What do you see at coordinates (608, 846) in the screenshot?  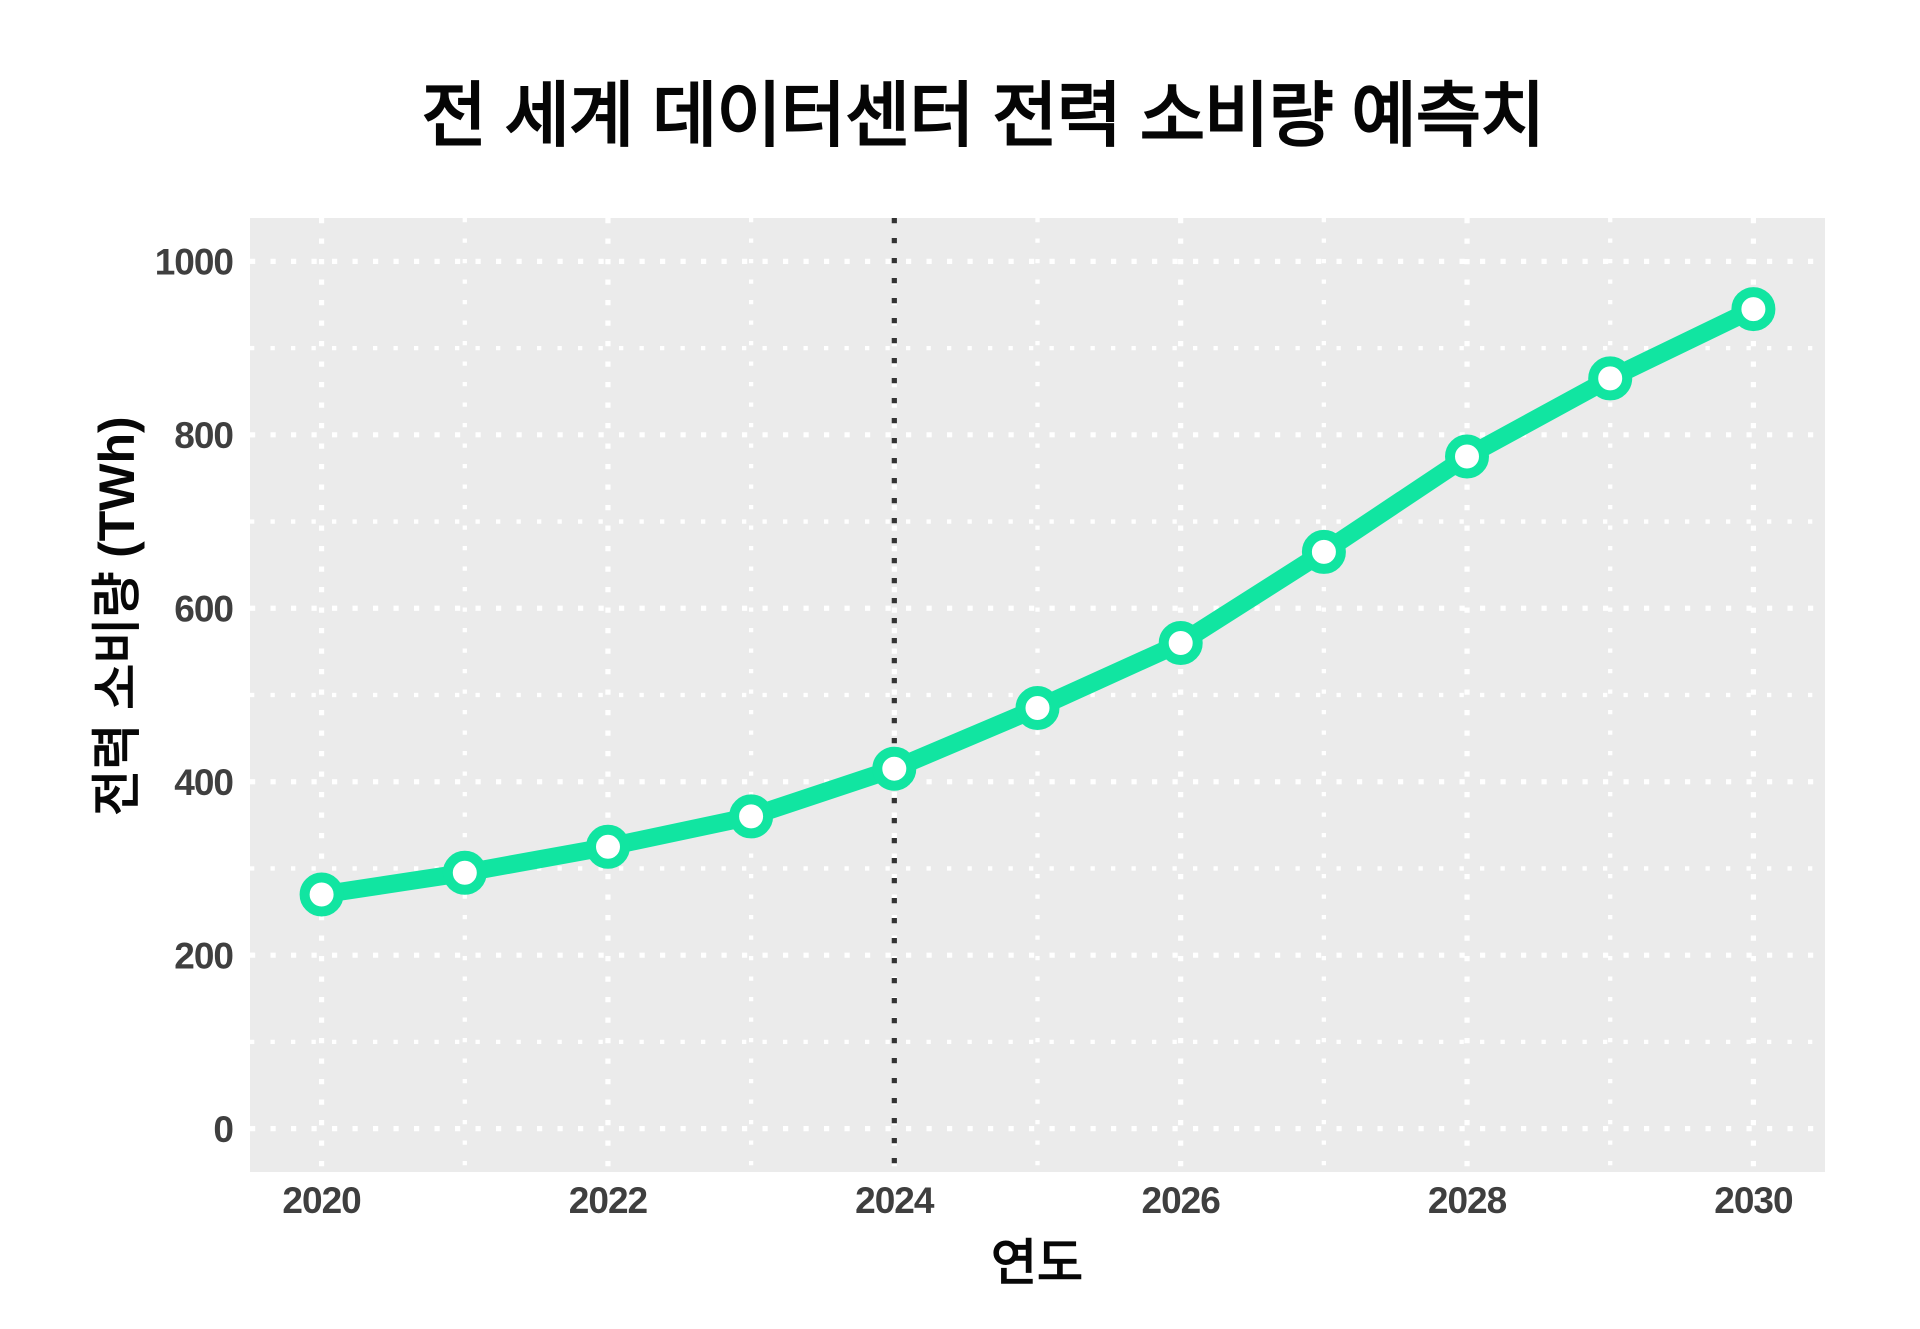 I see `data-point-2022` at bounding box center [608, 846].